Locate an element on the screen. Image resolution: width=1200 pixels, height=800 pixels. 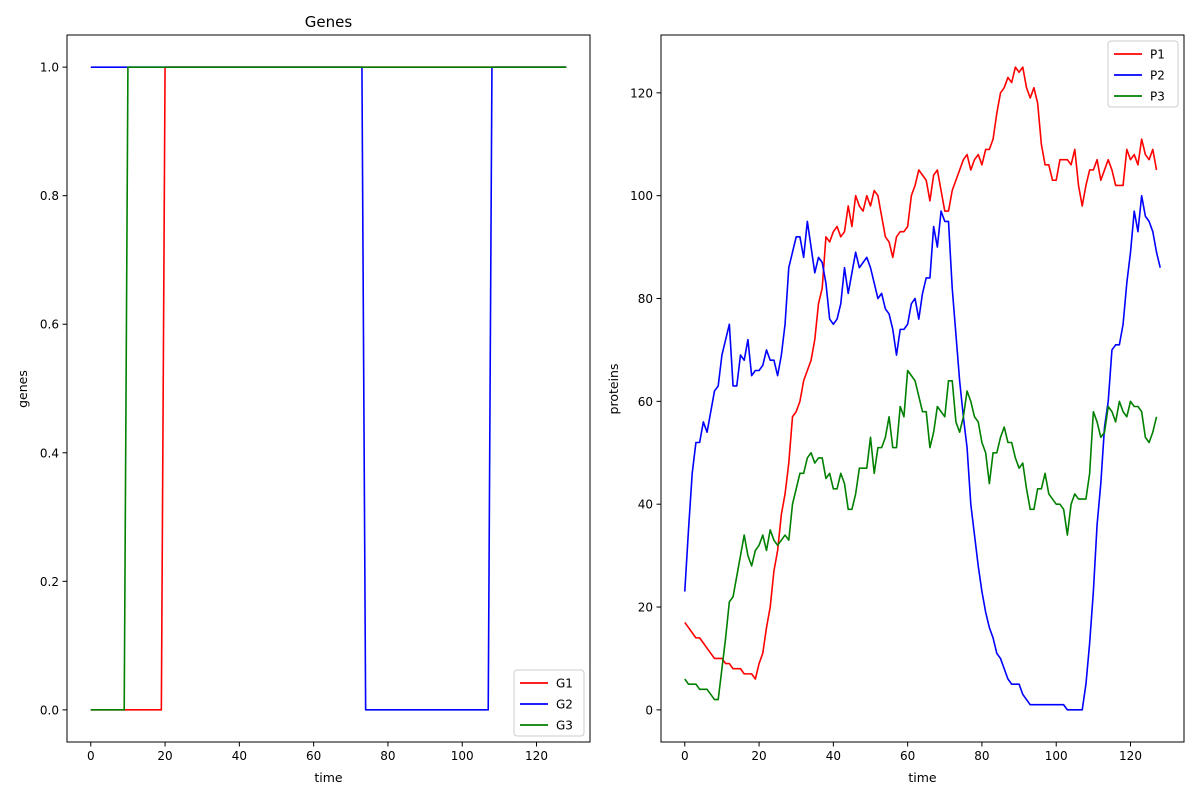
genes-y-axis-label: genes is located at coordinates (22, 389).